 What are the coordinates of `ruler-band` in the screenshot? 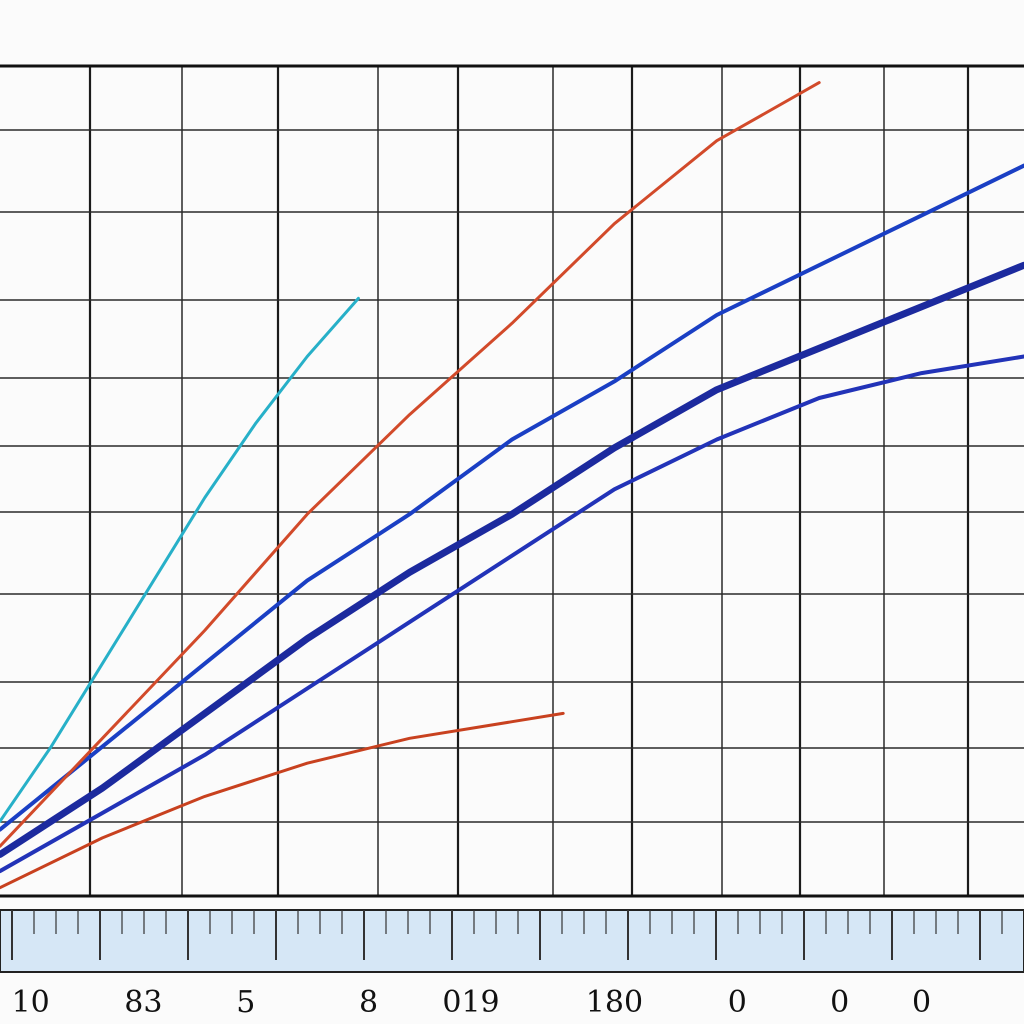 It's located at (512, 941).